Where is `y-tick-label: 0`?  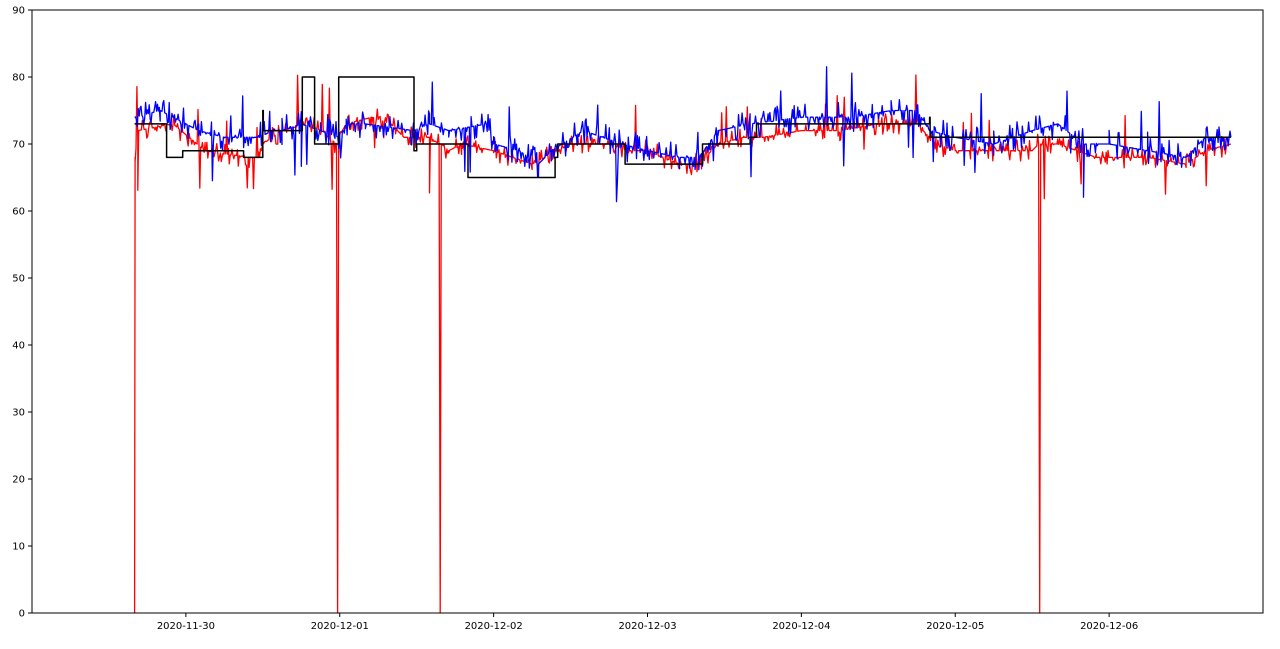 y-tick-label: 0 is located at coordinates (22, 614).